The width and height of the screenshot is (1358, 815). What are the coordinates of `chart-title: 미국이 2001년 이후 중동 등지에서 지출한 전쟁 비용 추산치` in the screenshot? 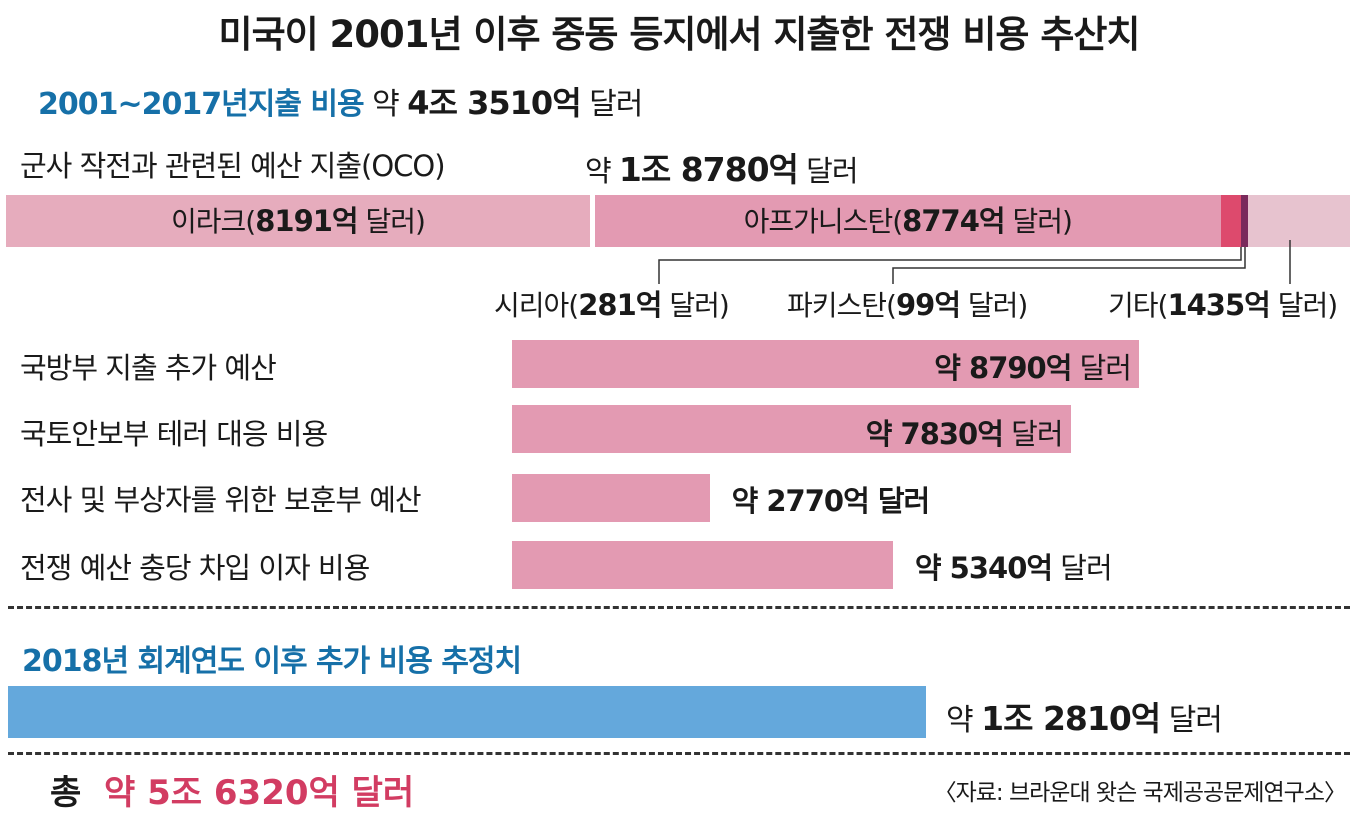 It's located at (679, 34).